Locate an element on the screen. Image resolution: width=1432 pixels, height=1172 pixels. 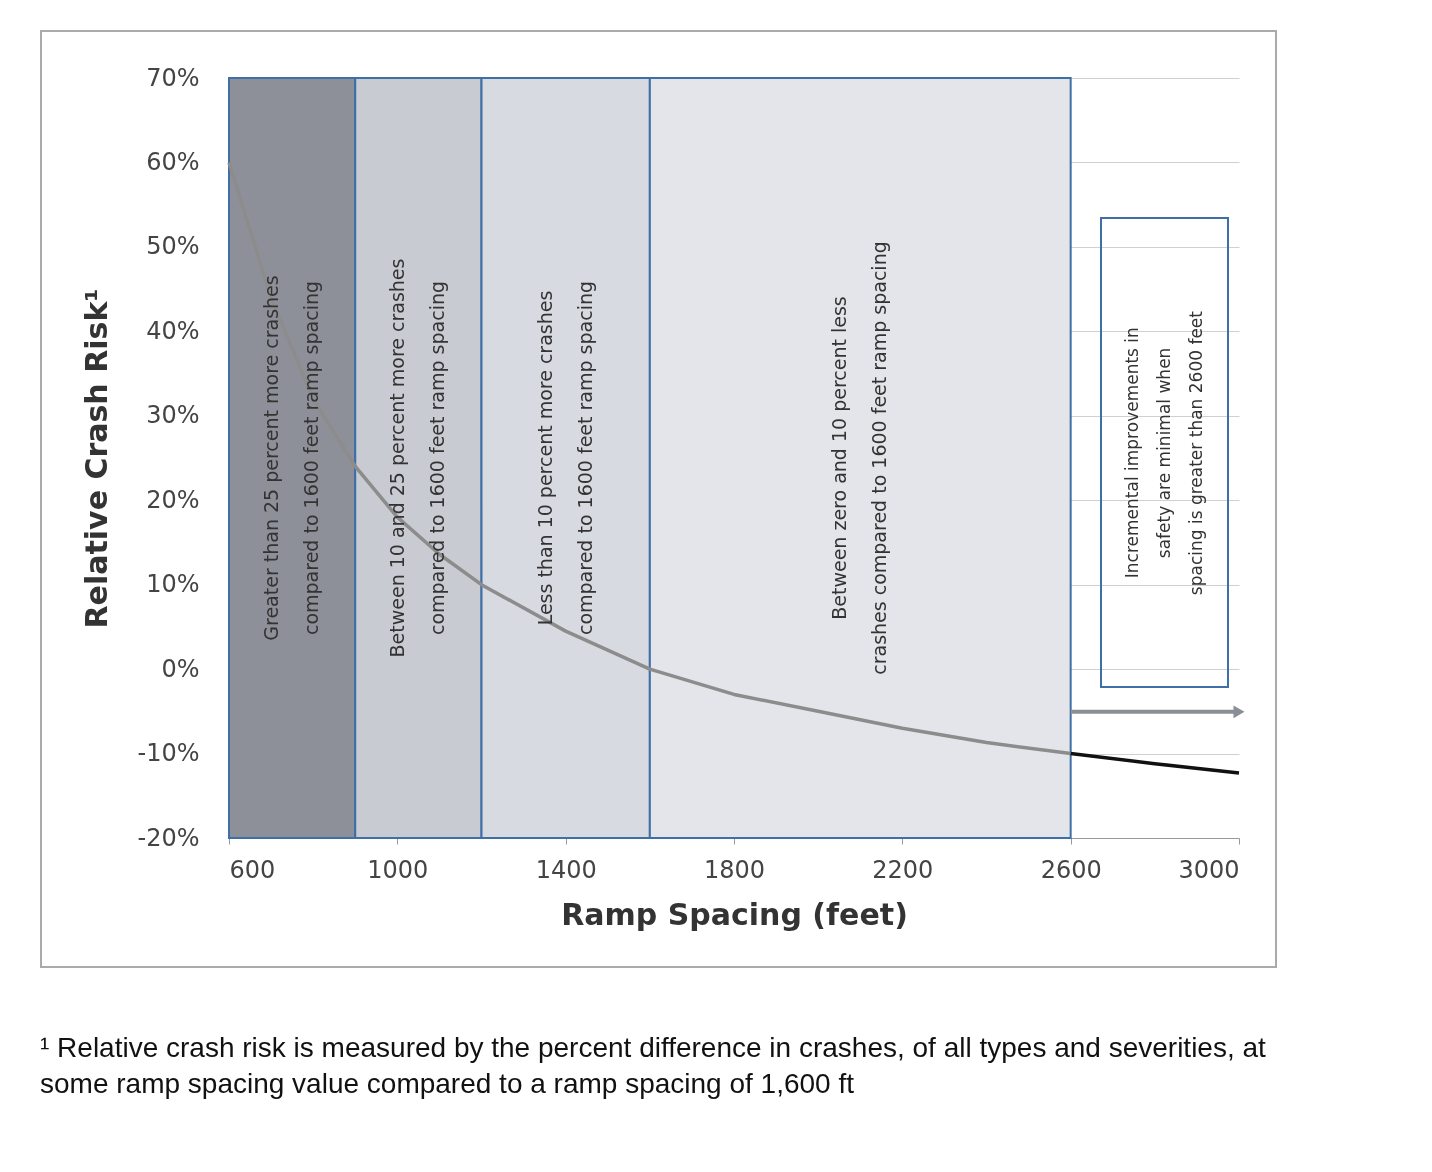
y-tick-label: 10% is located at coordinates (173, 584).